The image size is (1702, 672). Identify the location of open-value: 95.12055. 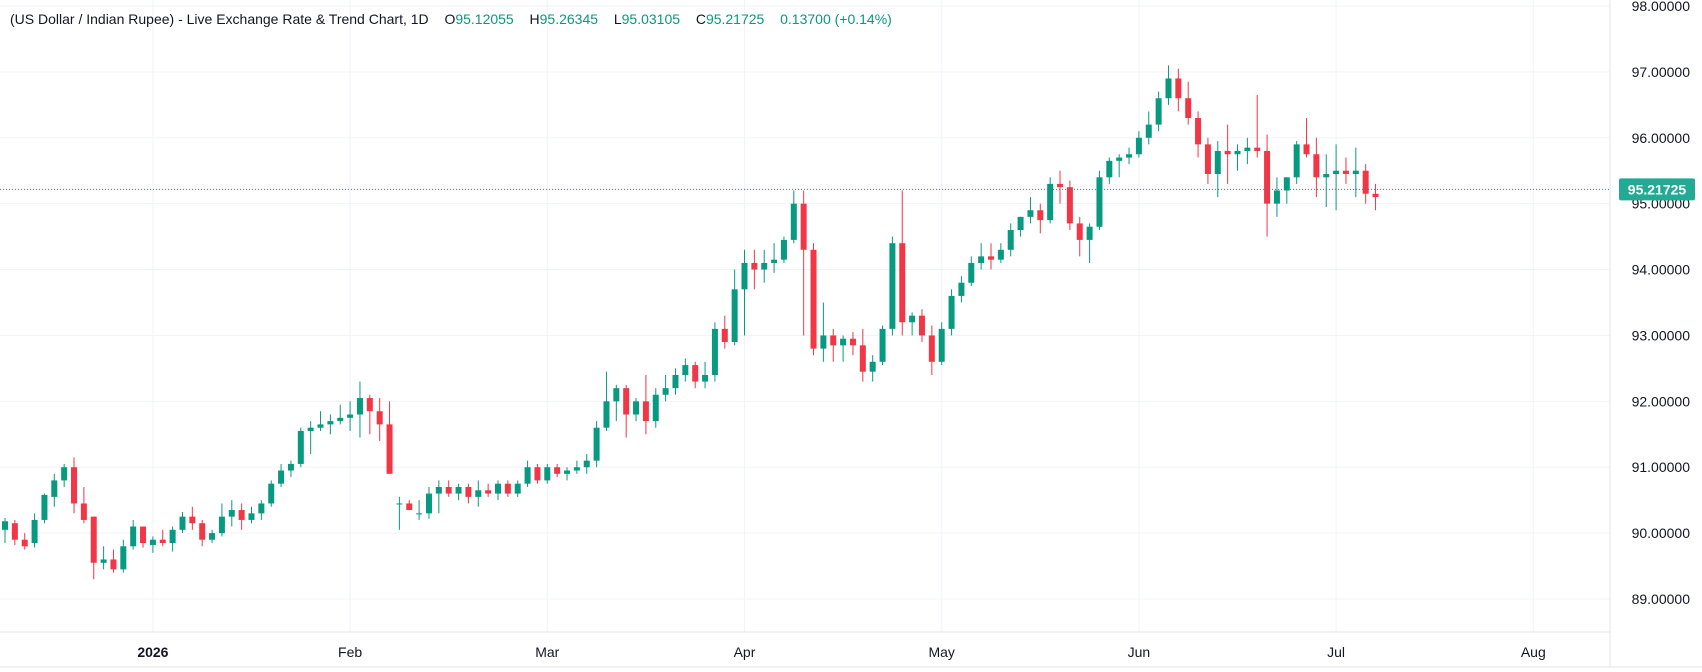
(484, 19).